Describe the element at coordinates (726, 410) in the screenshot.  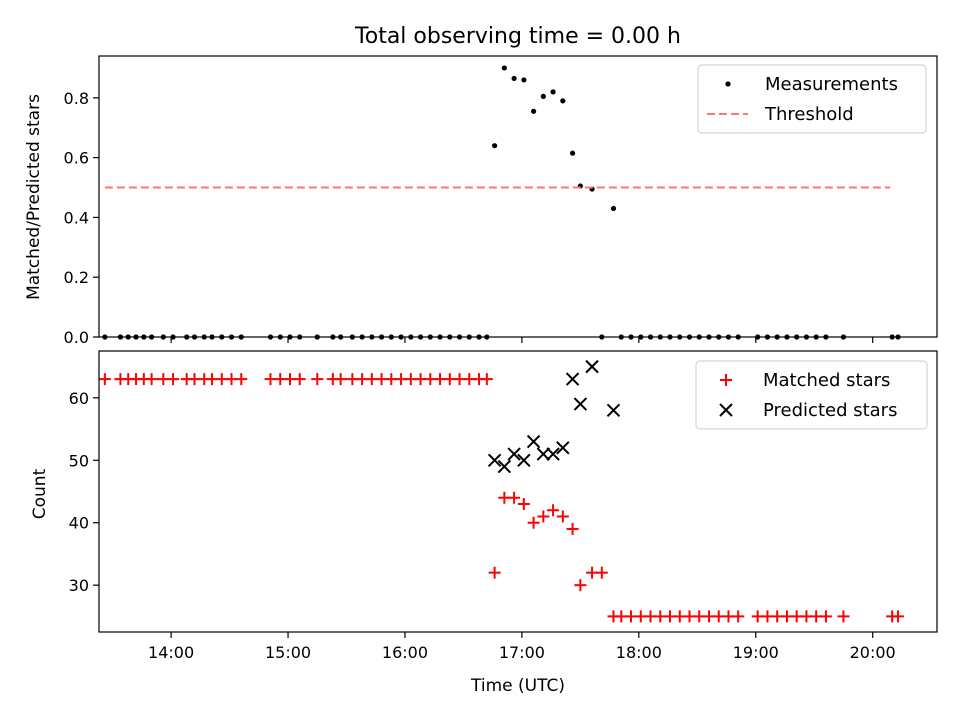
I see `legend-predicted-marker` at that location.